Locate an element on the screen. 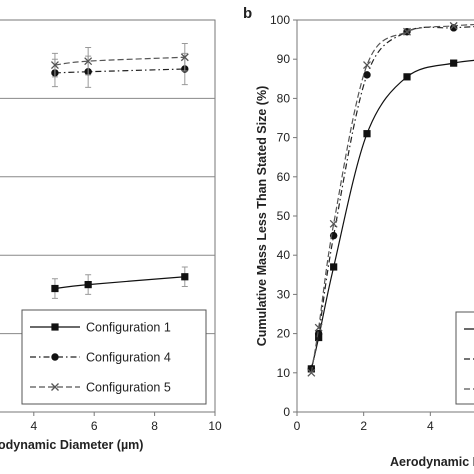 The width and height of the screenshot is (474, 474). y-tick-label: 10 is located at coordinates (284, 373).